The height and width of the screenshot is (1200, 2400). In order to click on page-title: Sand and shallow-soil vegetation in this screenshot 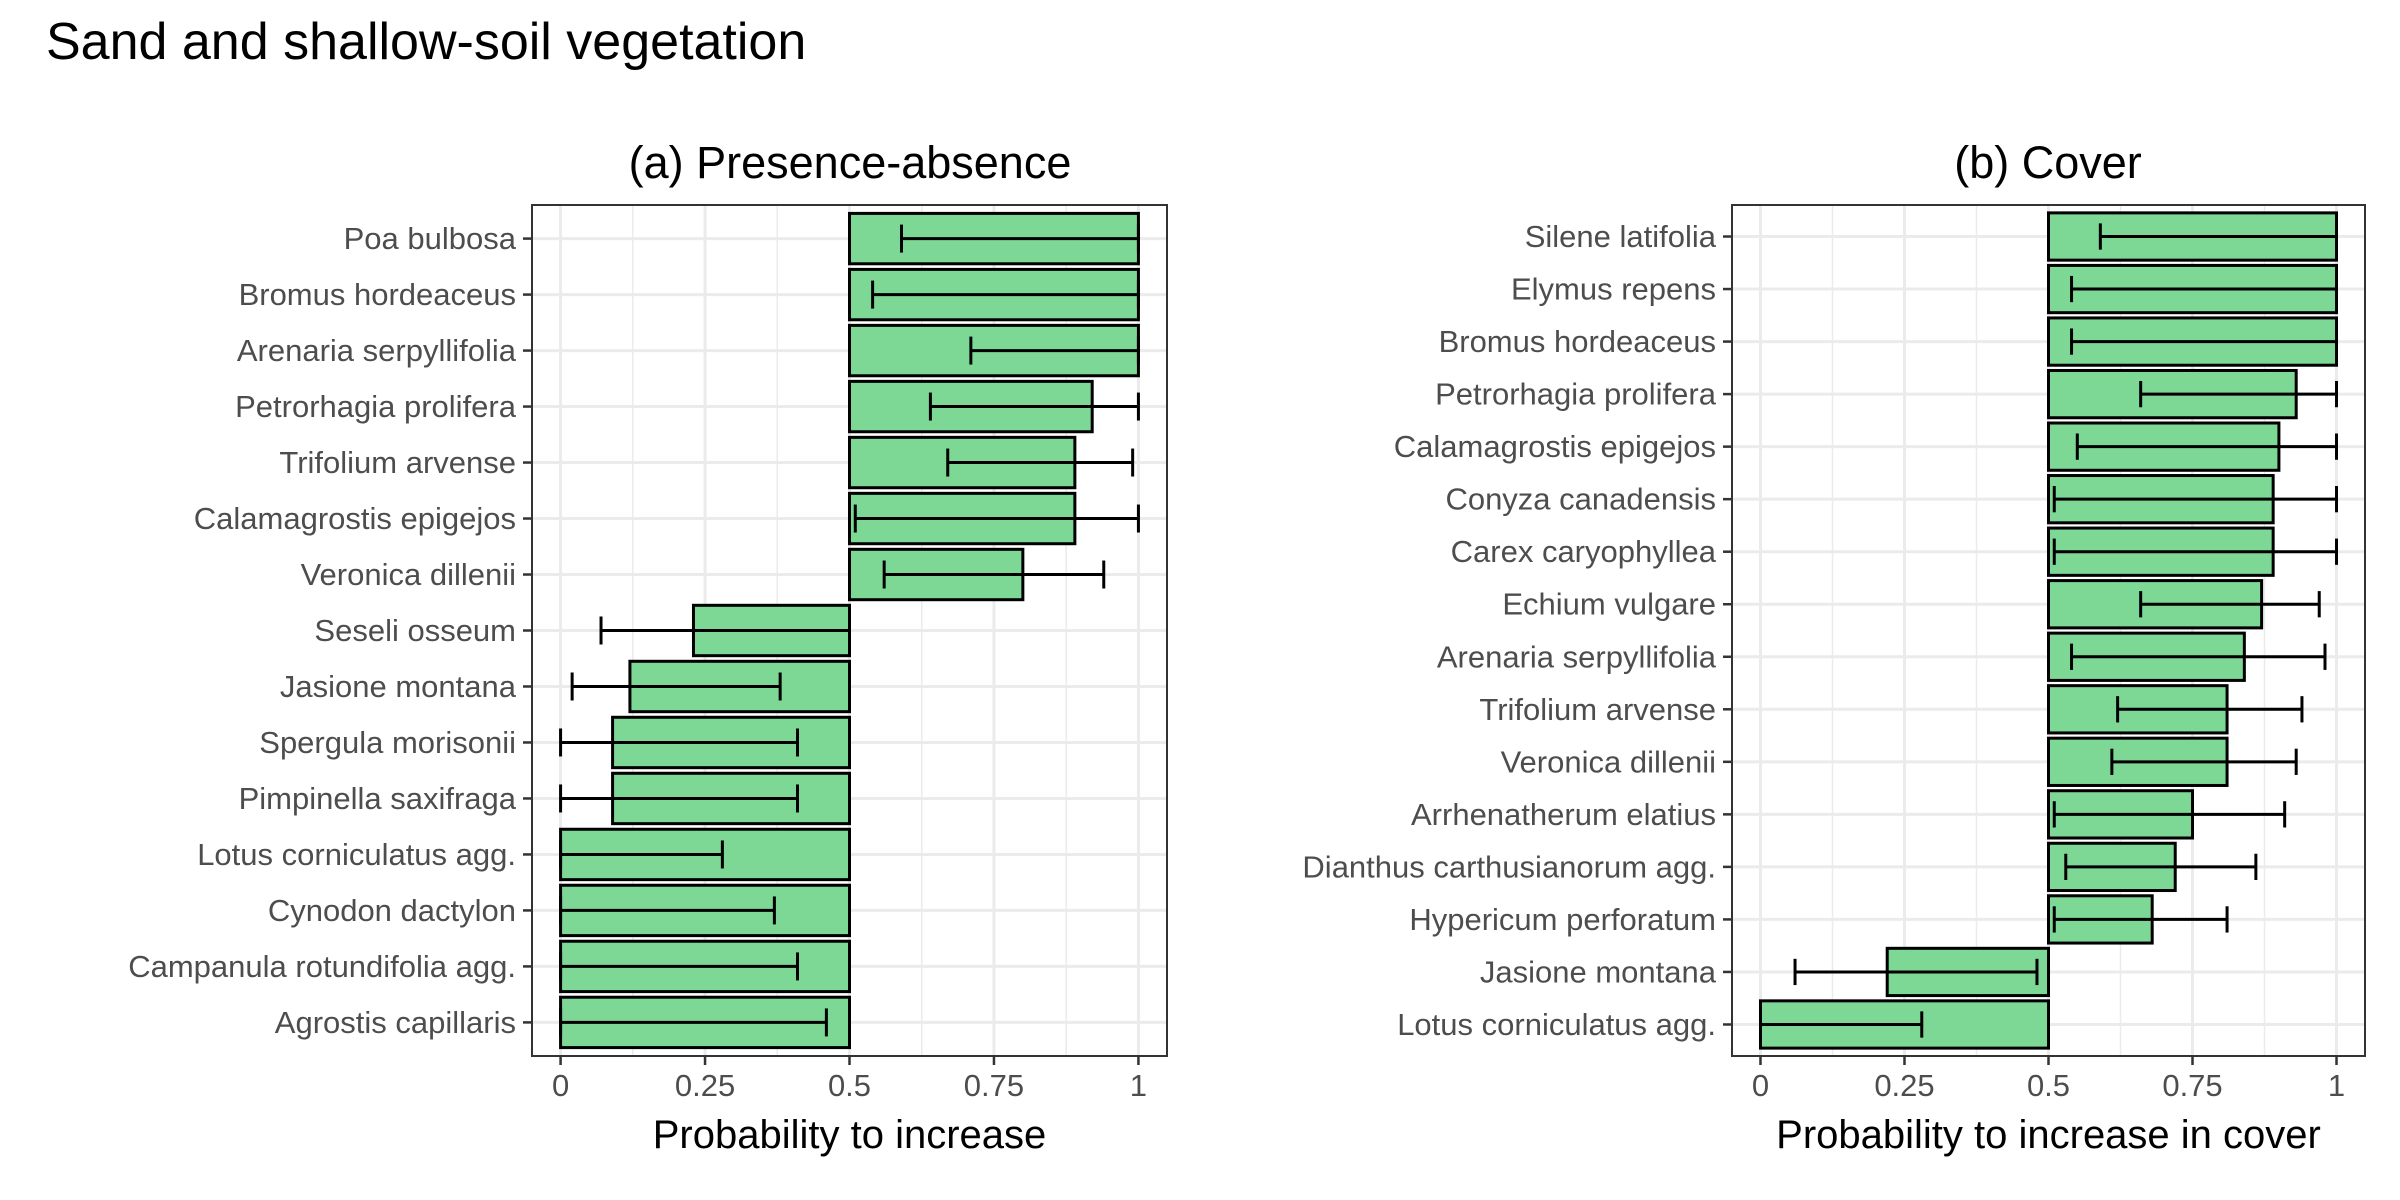, I will do `click(426, 42)`.